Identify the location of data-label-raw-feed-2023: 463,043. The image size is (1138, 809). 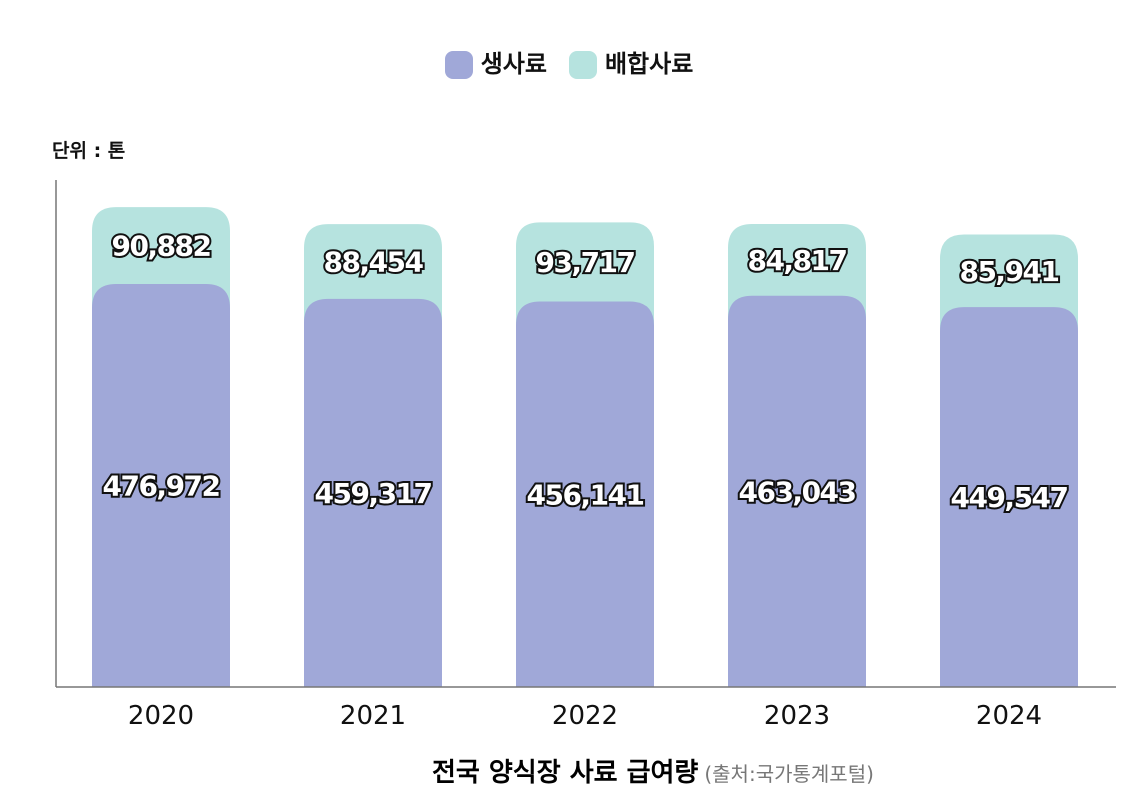
(796, 491).